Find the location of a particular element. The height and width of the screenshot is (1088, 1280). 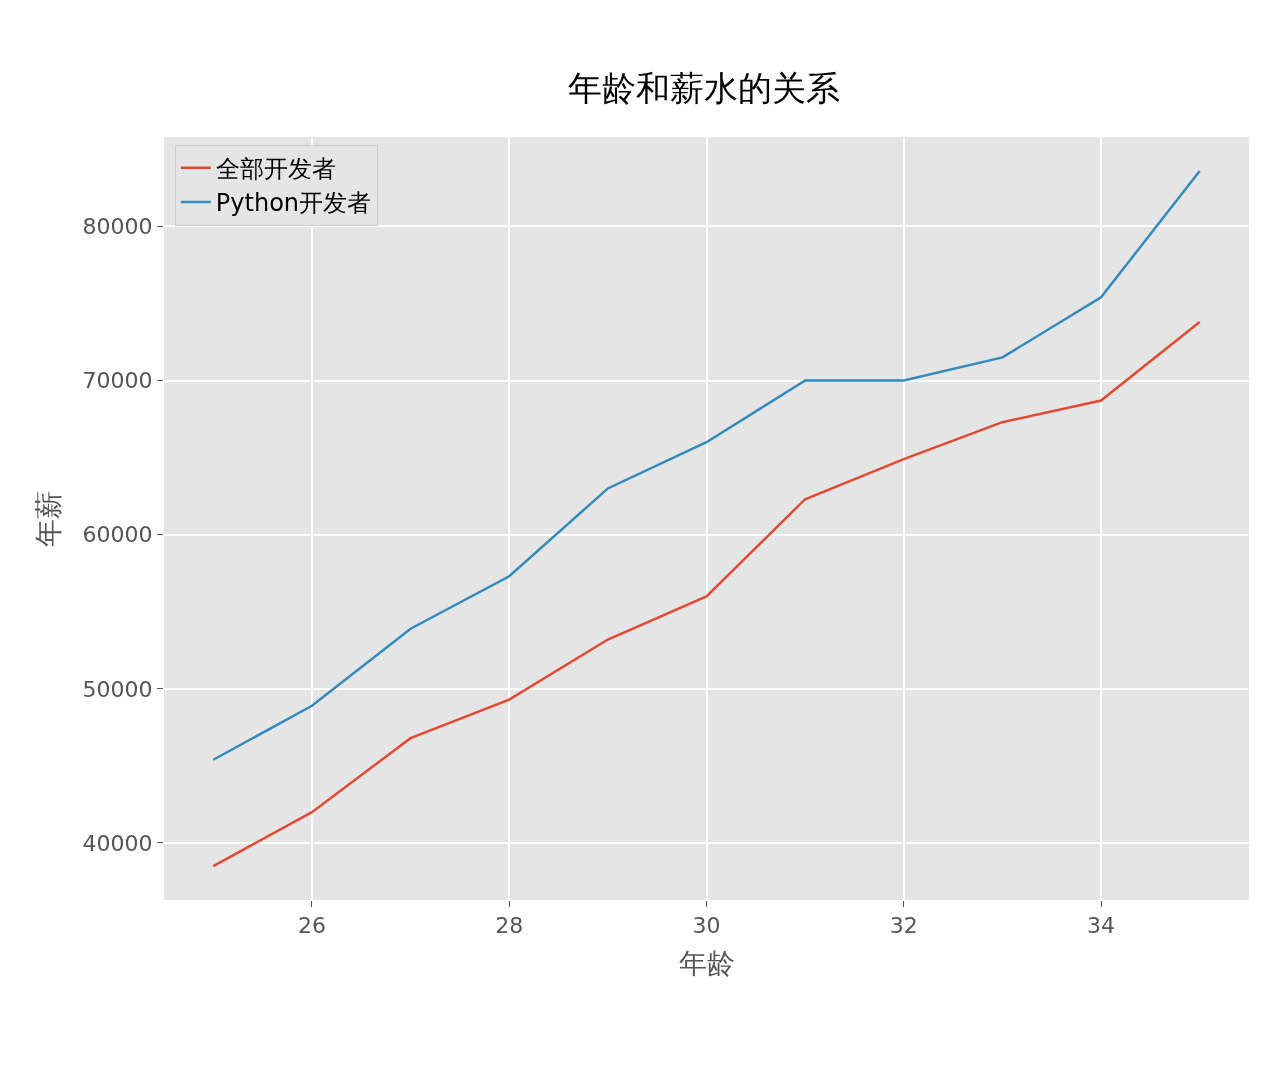

y-tick-label: 40000 is located at coordinates (117, 843).